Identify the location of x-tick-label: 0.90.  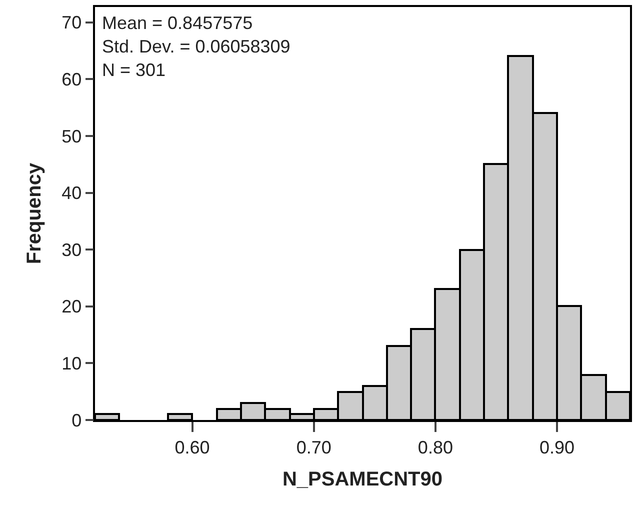
(557, 447).